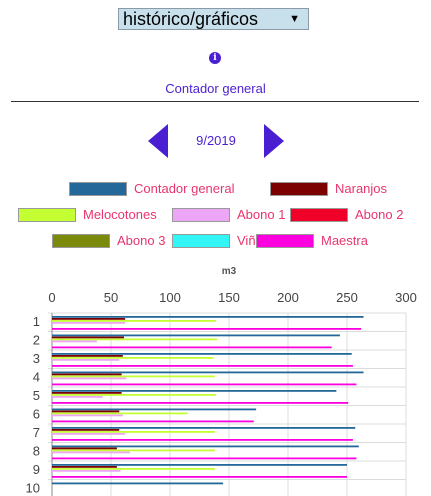 This screenshot has width=431, height=496. I want to click on section-title: Contador general, so click(215, 88).